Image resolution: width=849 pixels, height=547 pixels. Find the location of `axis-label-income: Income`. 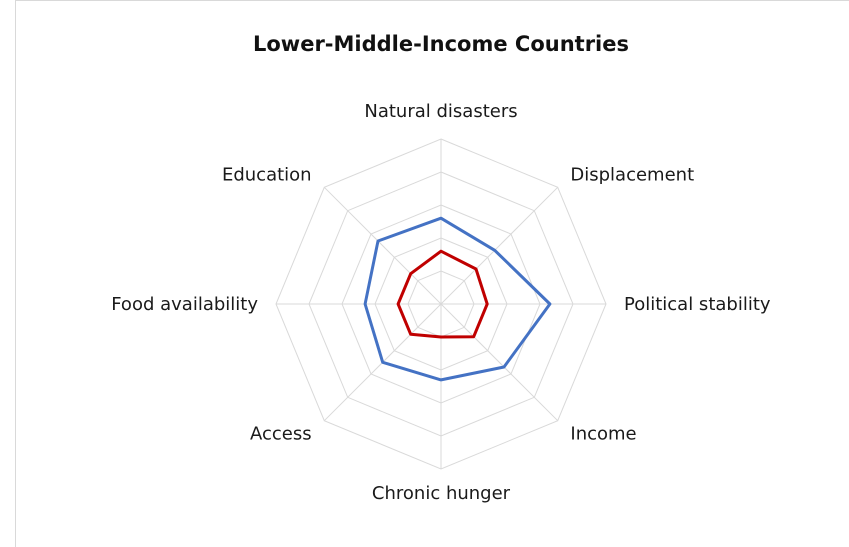

axis-label-income: Income is located at coordinates (603, 433).